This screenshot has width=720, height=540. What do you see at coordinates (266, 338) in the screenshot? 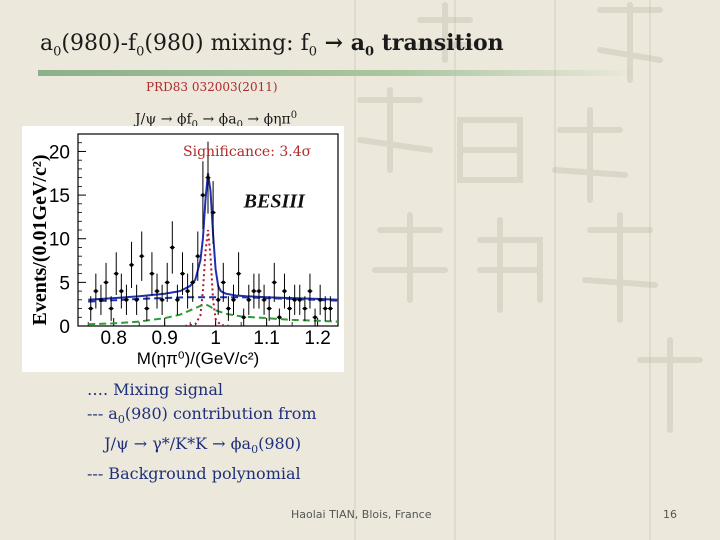
I see `x-tick-label: 1.1` at bounding box center [266, 338].